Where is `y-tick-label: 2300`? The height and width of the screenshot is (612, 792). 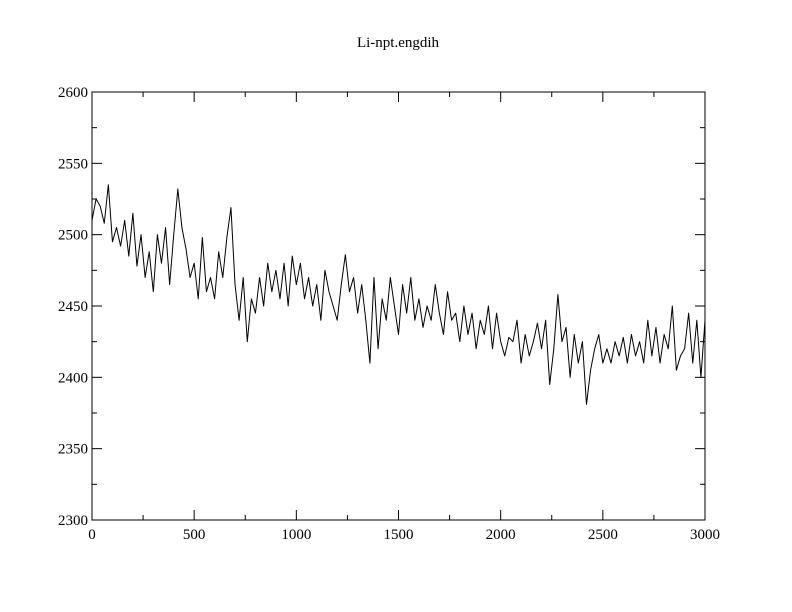 y-tick-label: 2300 is located at coordinates (73, 521).